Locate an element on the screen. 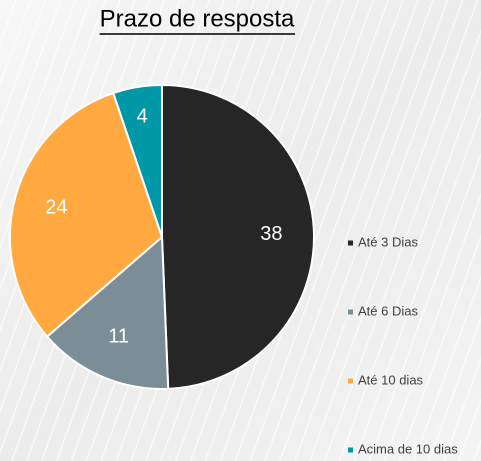 The width and height of the screenshot is (481, 461). data-label: 11 is located at coordinates (118, 337).